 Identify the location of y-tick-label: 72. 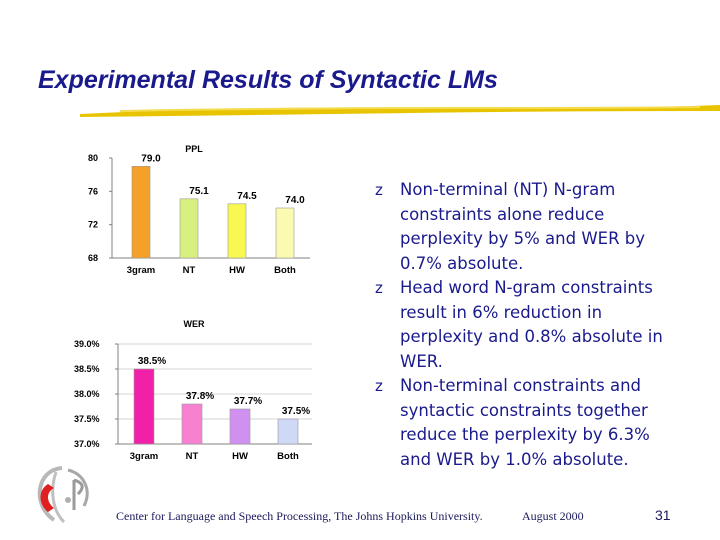
(93, 225).